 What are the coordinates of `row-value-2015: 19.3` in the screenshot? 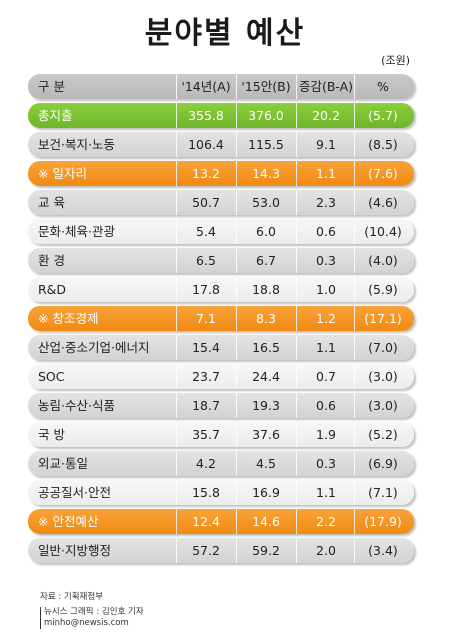 It's located at (266, 405).